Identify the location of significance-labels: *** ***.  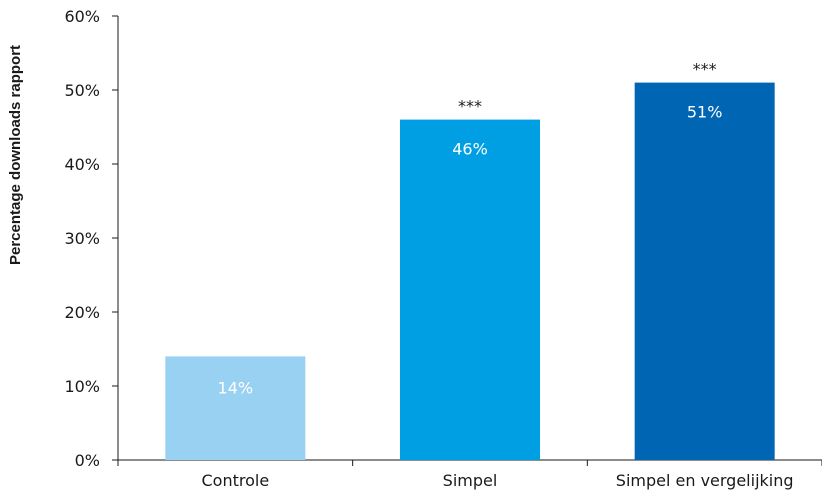
(587, 88).